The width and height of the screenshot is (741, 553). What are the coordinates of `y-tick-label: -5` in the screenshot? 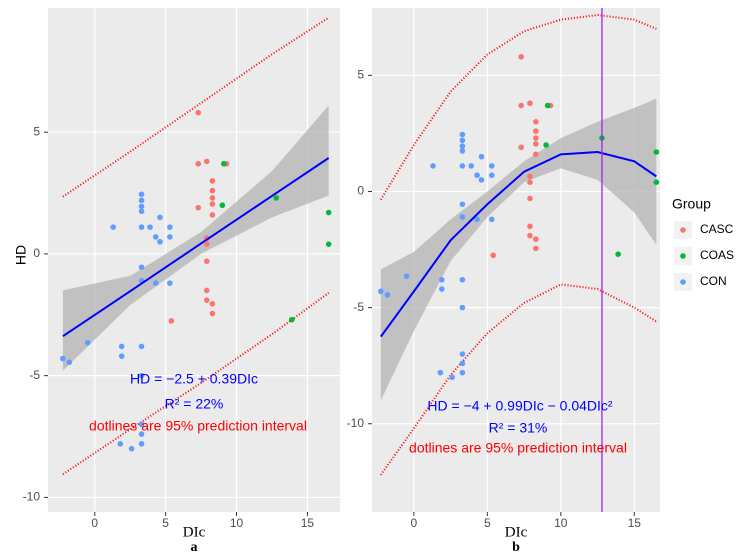 It's located at (358, 307).